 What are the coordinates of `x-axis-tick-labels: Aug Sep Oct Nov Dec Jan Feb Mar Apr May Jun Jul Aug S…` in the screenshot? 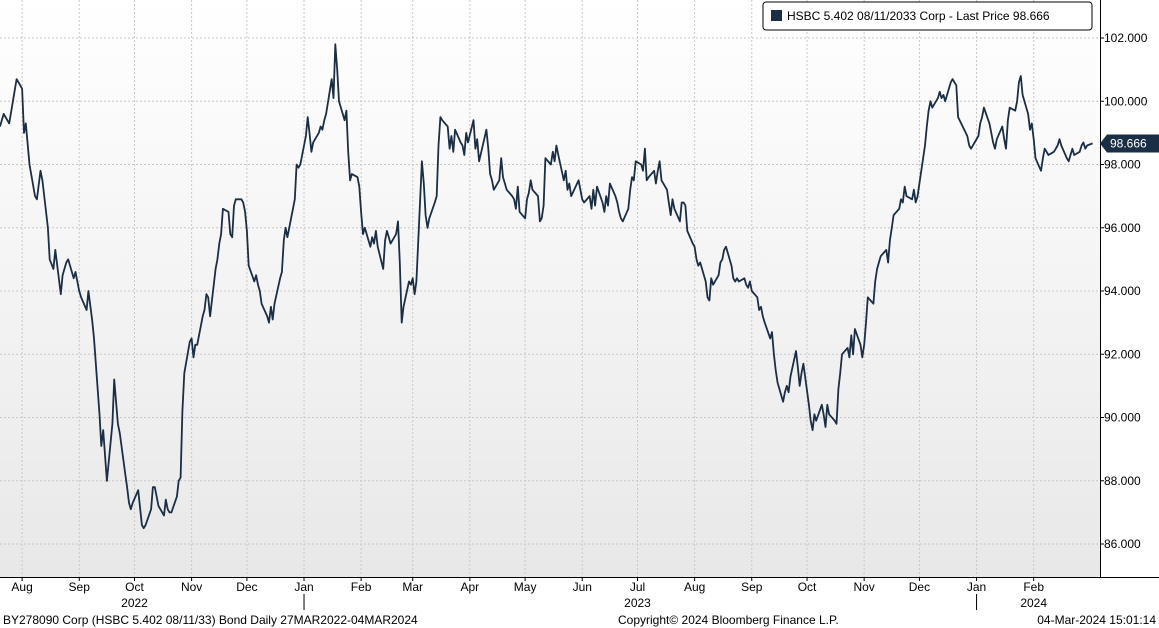 It's located at (529, 593).